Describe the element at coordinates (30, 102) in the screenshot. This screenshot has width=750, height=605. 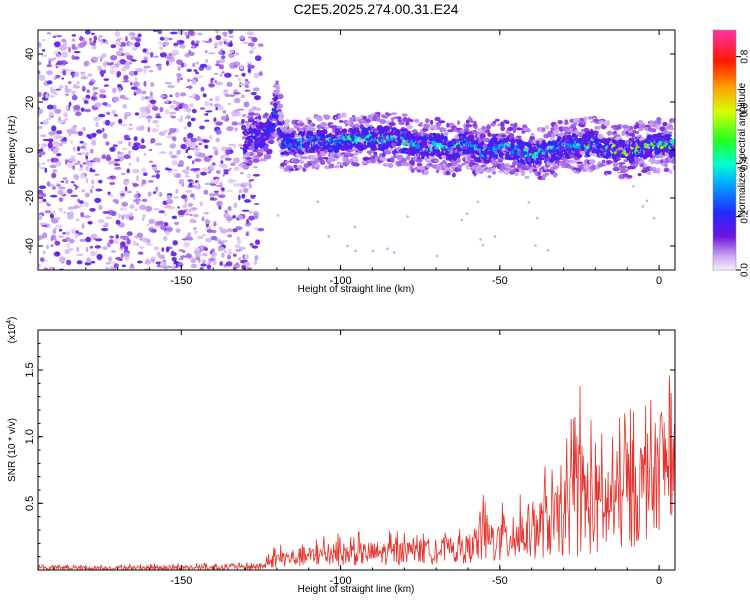
I see `y-tick-label: 20` at that location.